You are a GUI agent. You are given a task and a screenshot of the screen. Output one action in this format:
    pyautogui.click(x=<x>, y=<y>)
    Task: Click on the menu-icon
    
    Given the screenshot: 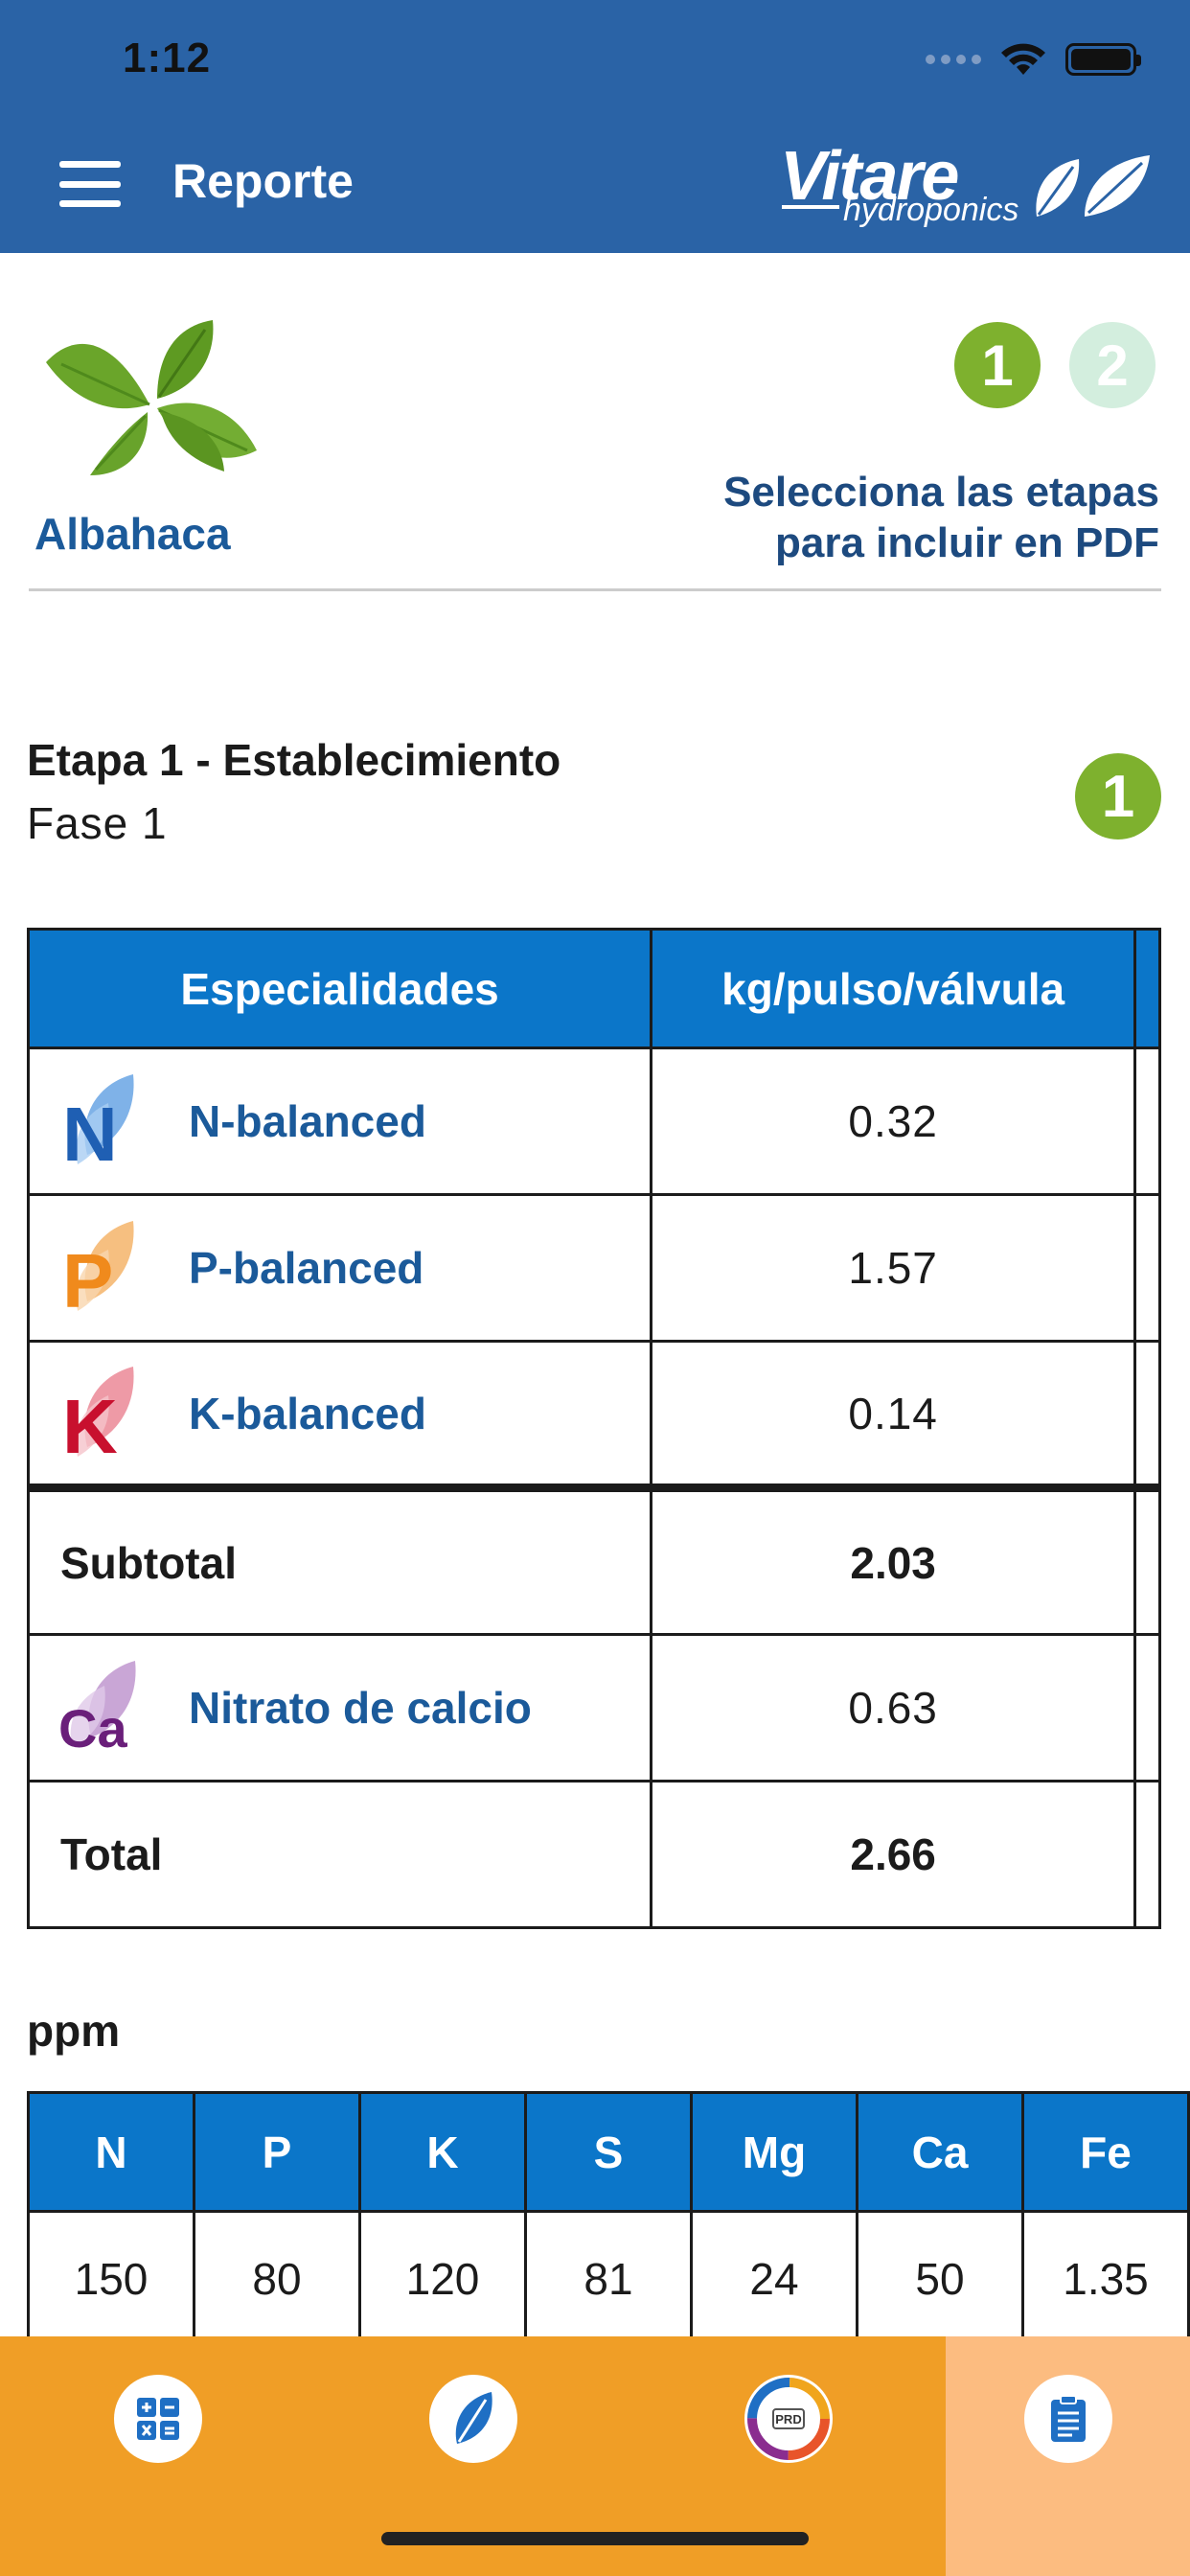 What is the action you would take?
    pyautogui.click(x=90, y=184)
    